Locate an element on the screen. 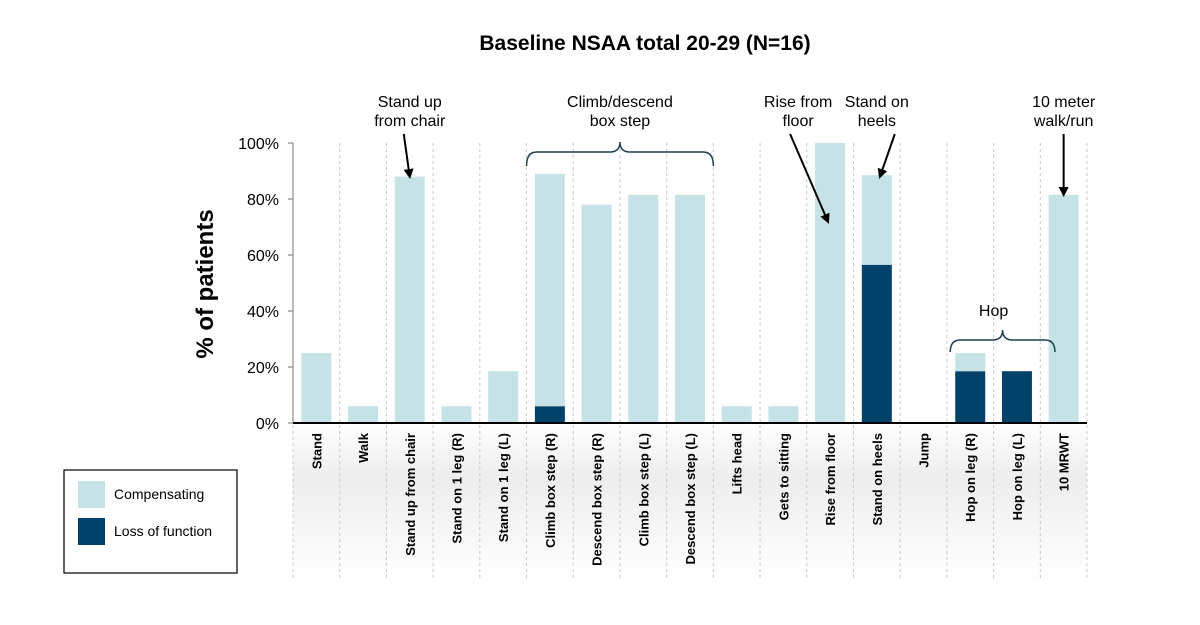 The image size is (1200, 625). y-tick-label: 0% is located at coordinates (267, 424).